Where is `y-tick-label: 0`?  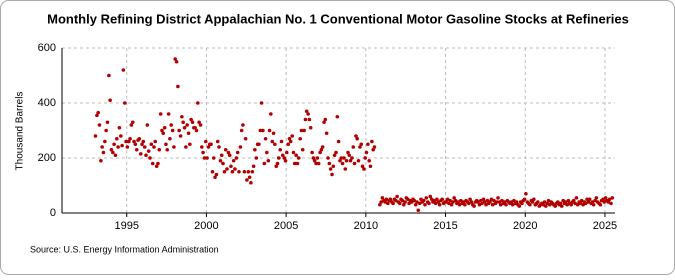
y-tick-label: 0 is located at coordinates (53, 213).